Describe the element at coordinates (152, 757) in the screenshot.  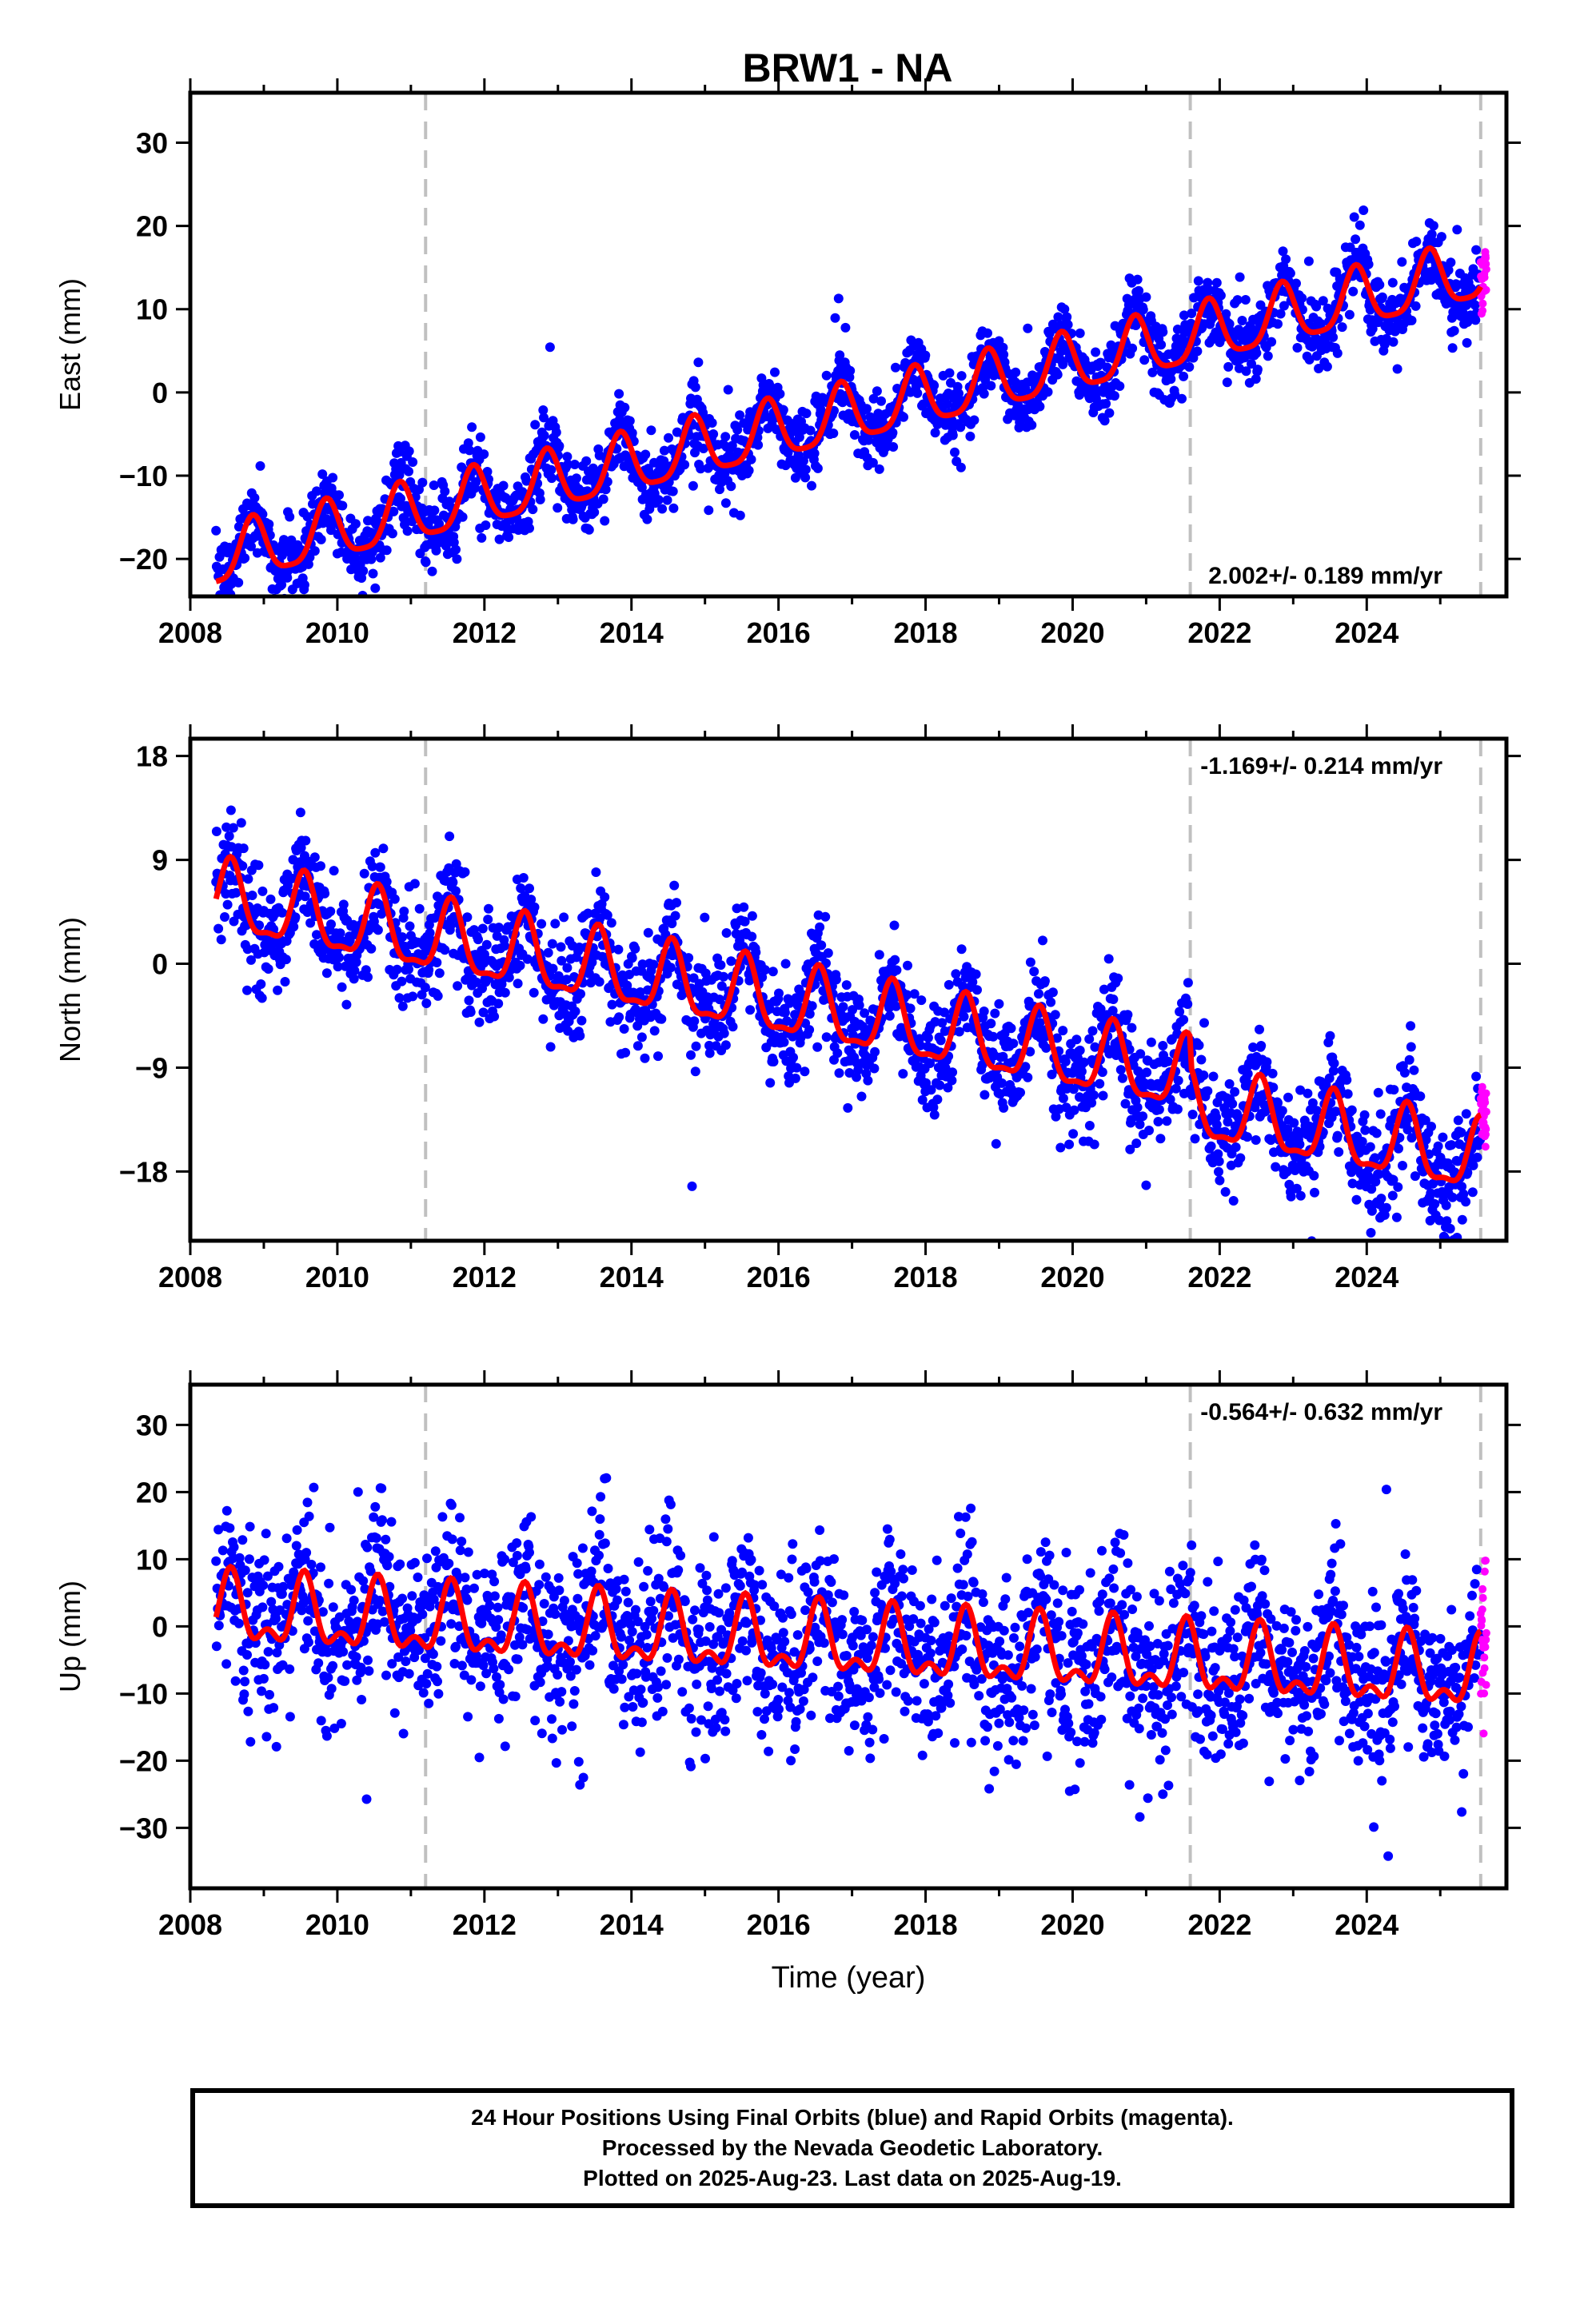
I see `y-tick-label: 18` at that location.